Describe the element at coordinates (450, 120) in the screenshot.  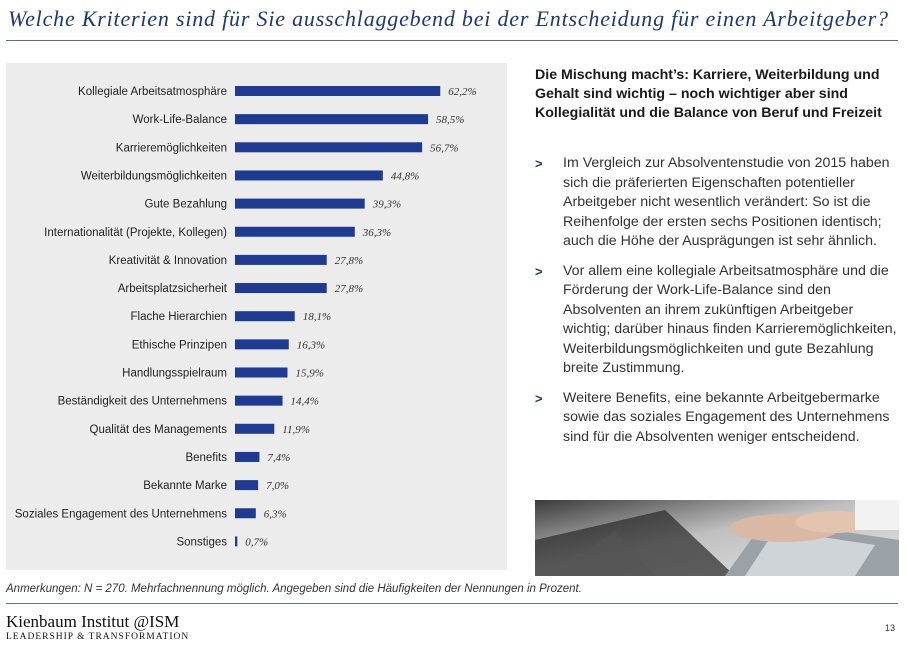
I see `value-label: 58,5%` at that location.